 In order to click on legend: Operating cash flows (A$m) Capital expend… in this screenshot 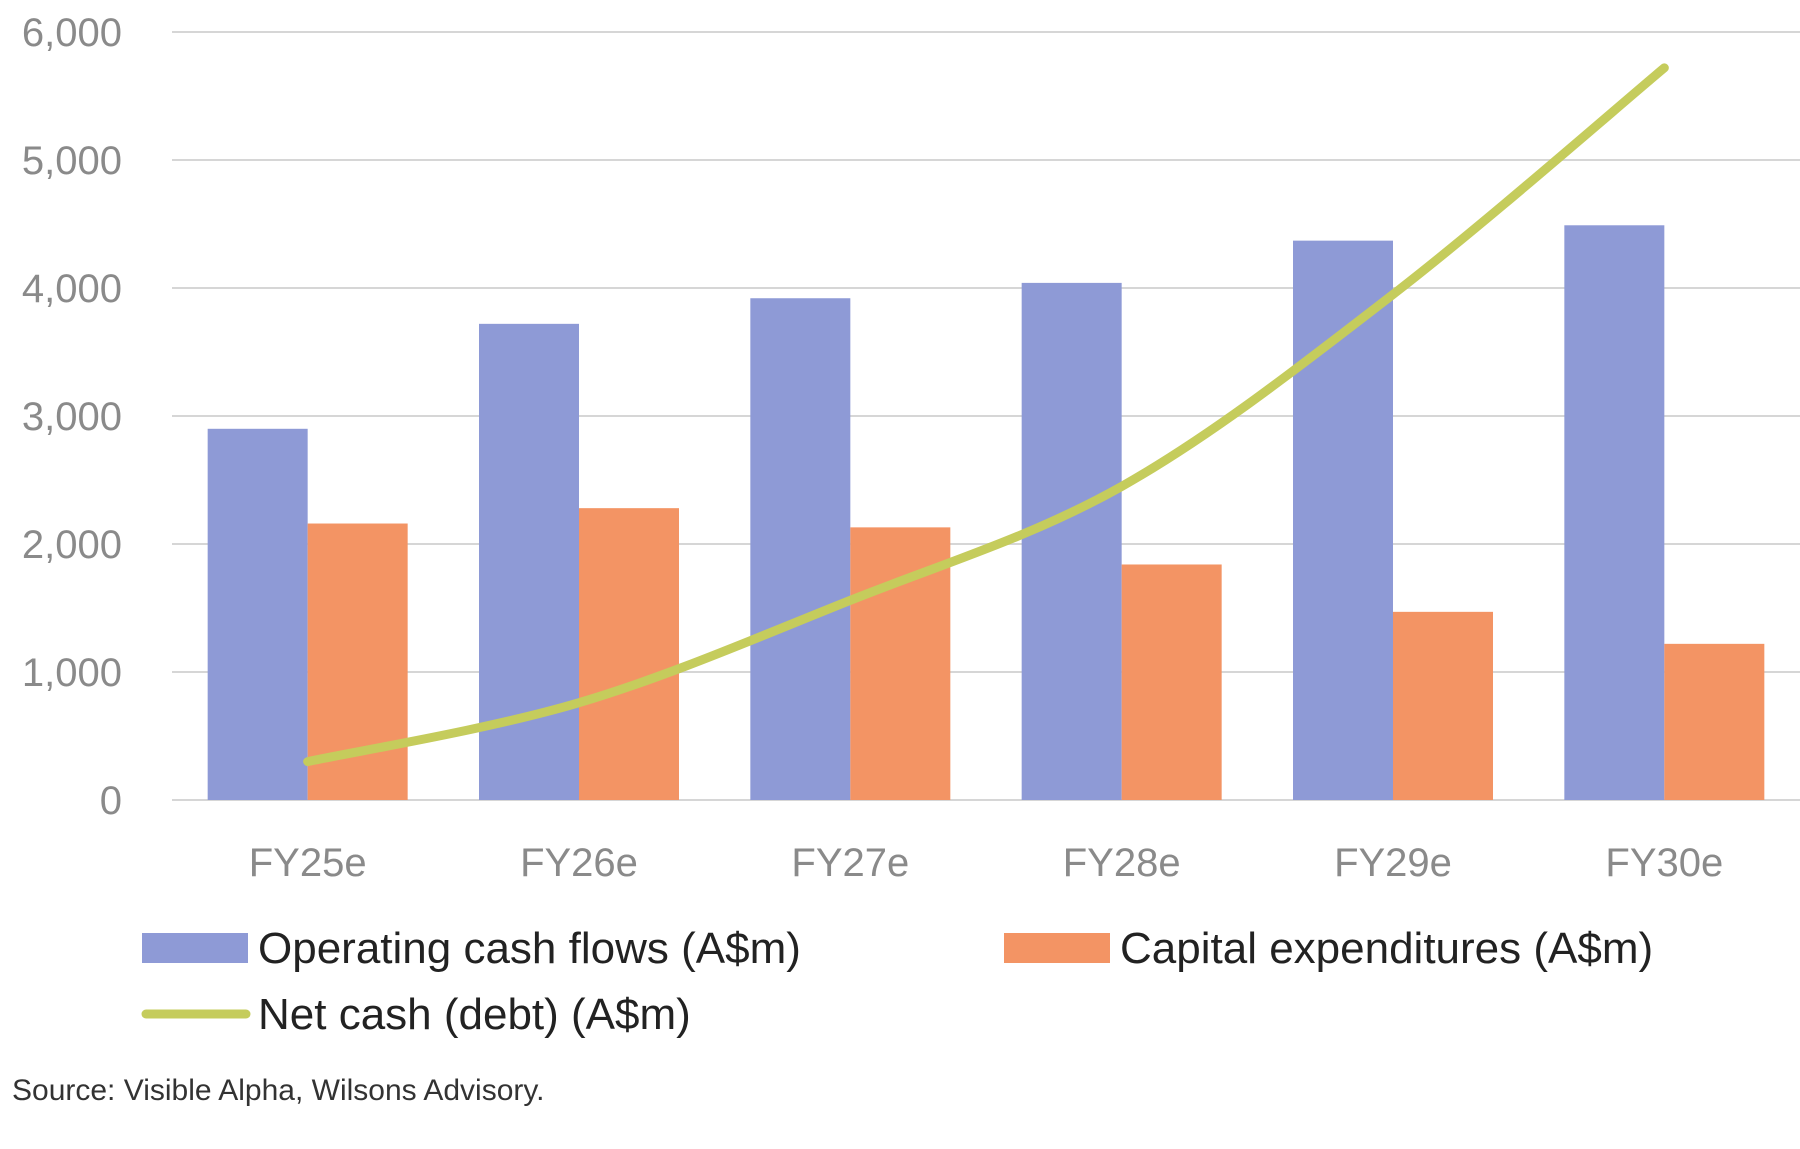, I will do `click(897, 981)`.